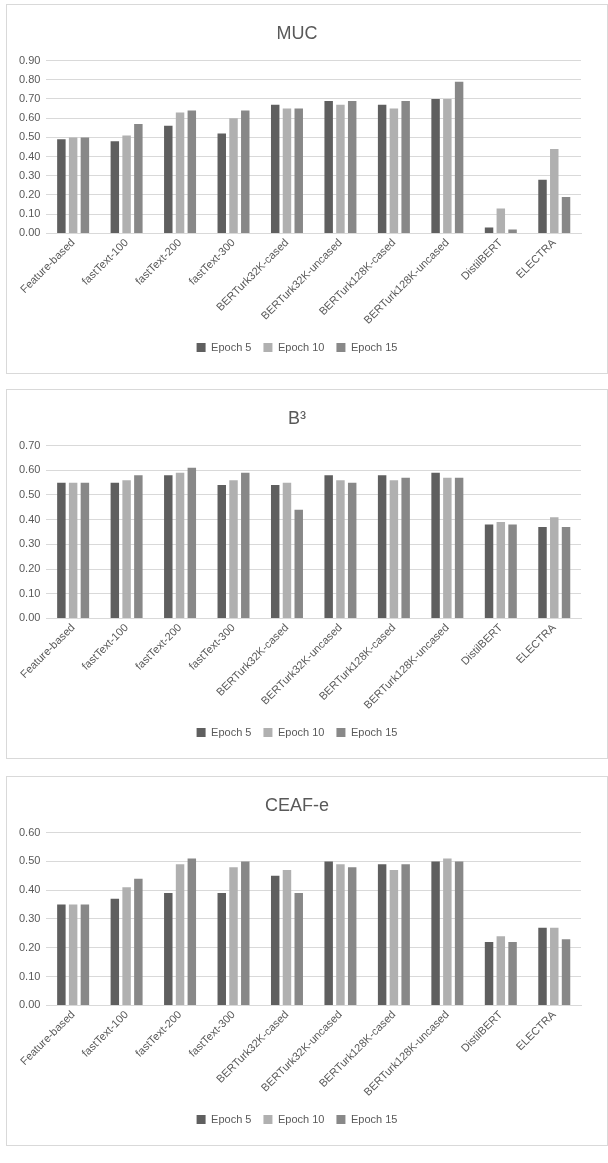 The height and width of the screenshot is (1163, 608). I want to click on chart-title: B³, so click(297, 417).